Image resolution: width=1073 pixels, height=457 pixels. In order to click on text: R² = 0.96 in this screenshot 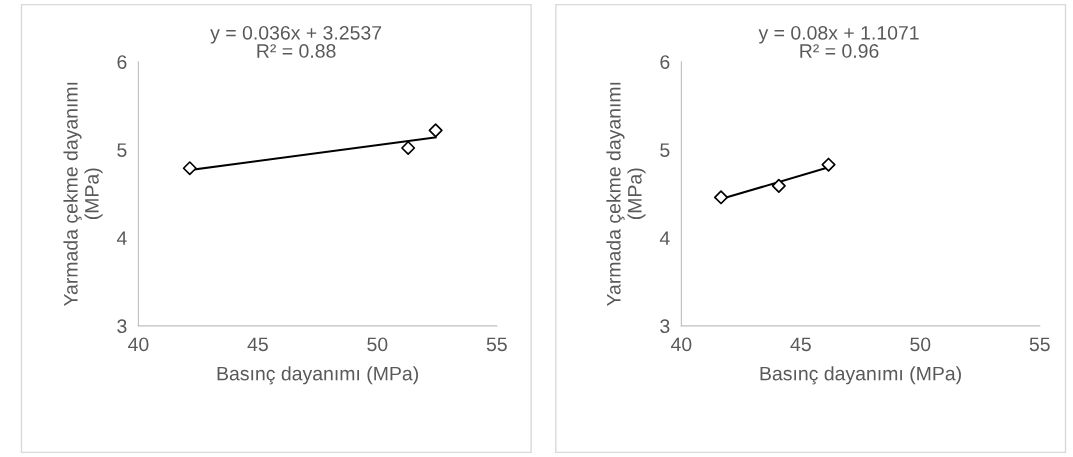, I will do `click(839, 51)`.